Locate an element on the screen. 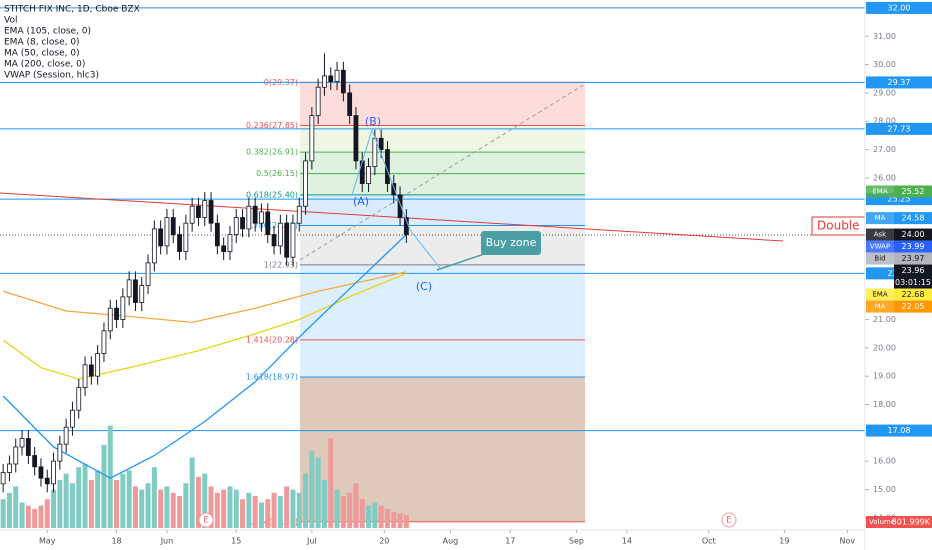  price-tag: EMA is located at coordinates (879, 295).